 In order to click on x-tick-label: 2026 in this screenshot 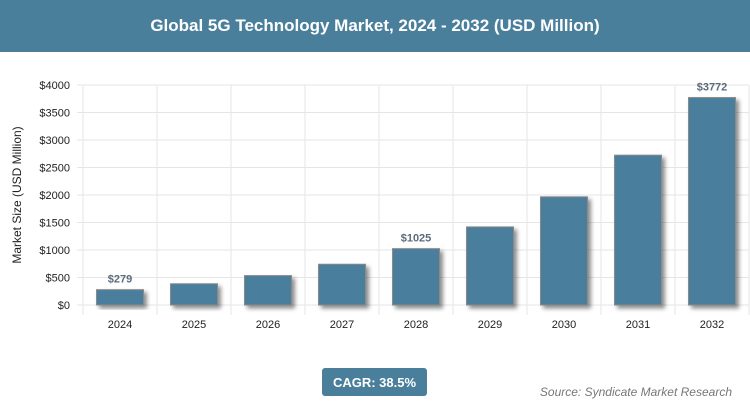, I will do `click(268, 325)`.